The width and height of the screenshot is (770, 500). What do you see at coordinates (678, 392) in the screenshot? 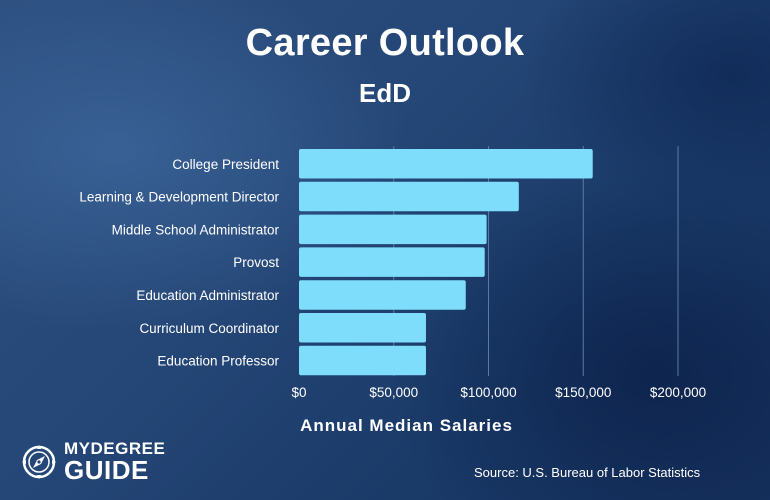
I see `x-tick-label: $200,000` at bounding box center [678, 392].